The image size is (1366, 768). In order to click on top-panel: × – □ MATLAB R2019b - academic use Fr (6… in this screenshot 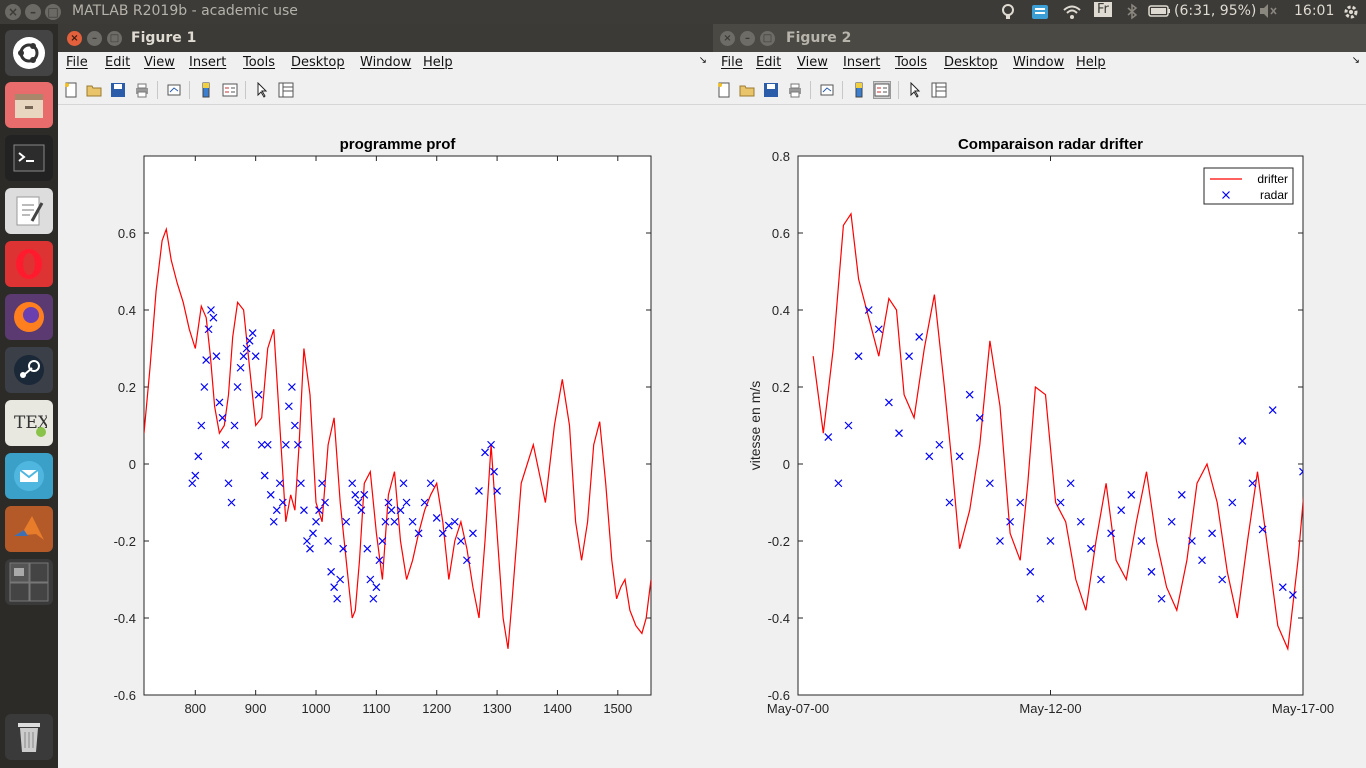, I will do `click(683, 12)`.